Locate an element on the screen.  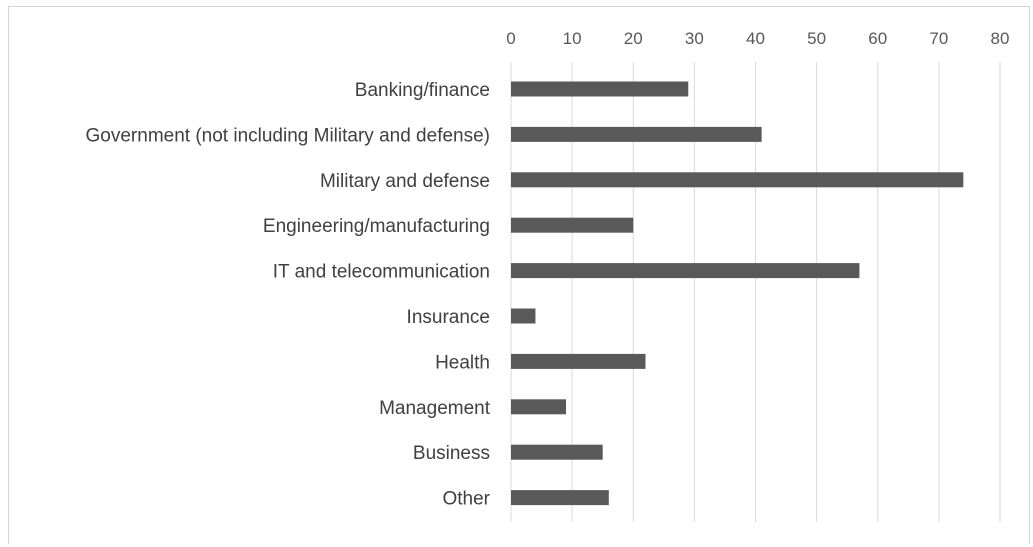
x-tick-label: 80 is located at coordinates (1000, 38).